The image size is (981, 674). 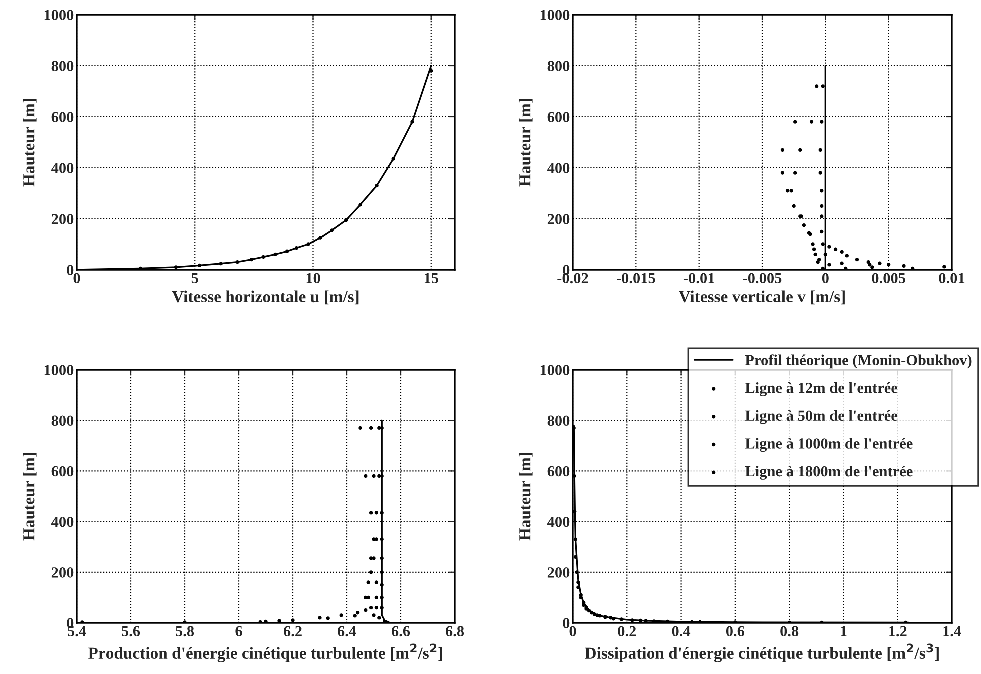 What do you see at coordinates (77, 631) in the screenshot?
I see `x-tick-label: 5.4` at bounding box center [77, 631].